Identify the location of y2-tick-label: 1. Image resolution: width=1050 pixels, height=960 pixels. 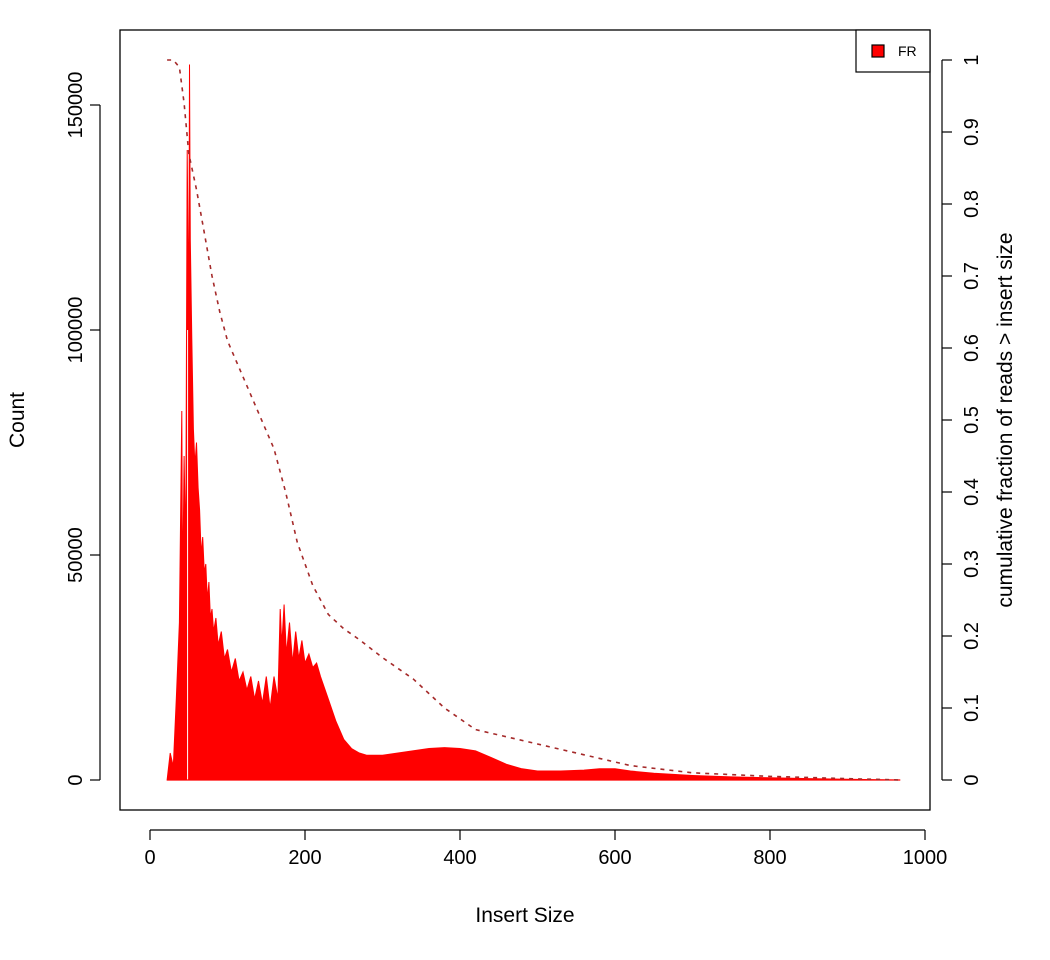
(972, 59).